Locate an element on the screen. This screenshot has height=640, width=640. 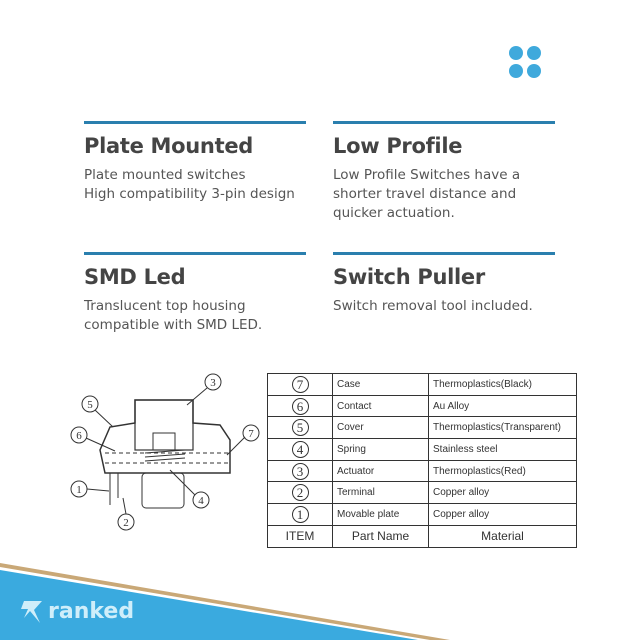
item-number: 5 is located at coordinates (300, 428).